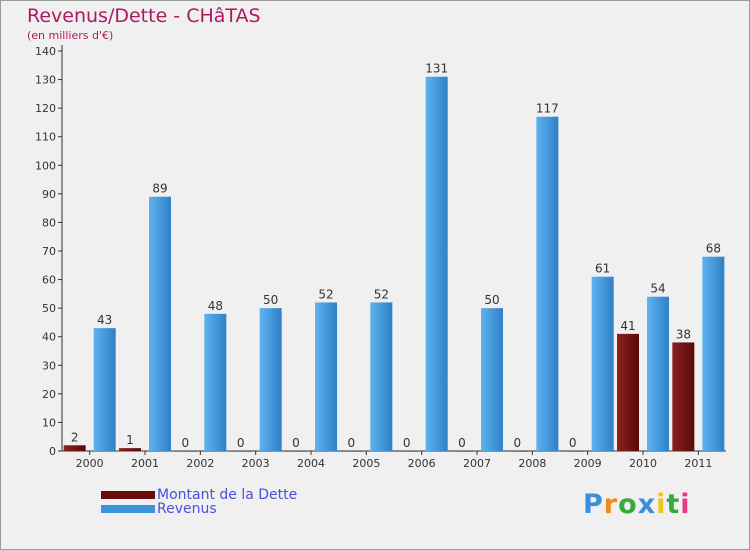  Describe the element at coordinates (270, 300) in the screenshot. I see `value-label-revenus-2003: 50` at that location.